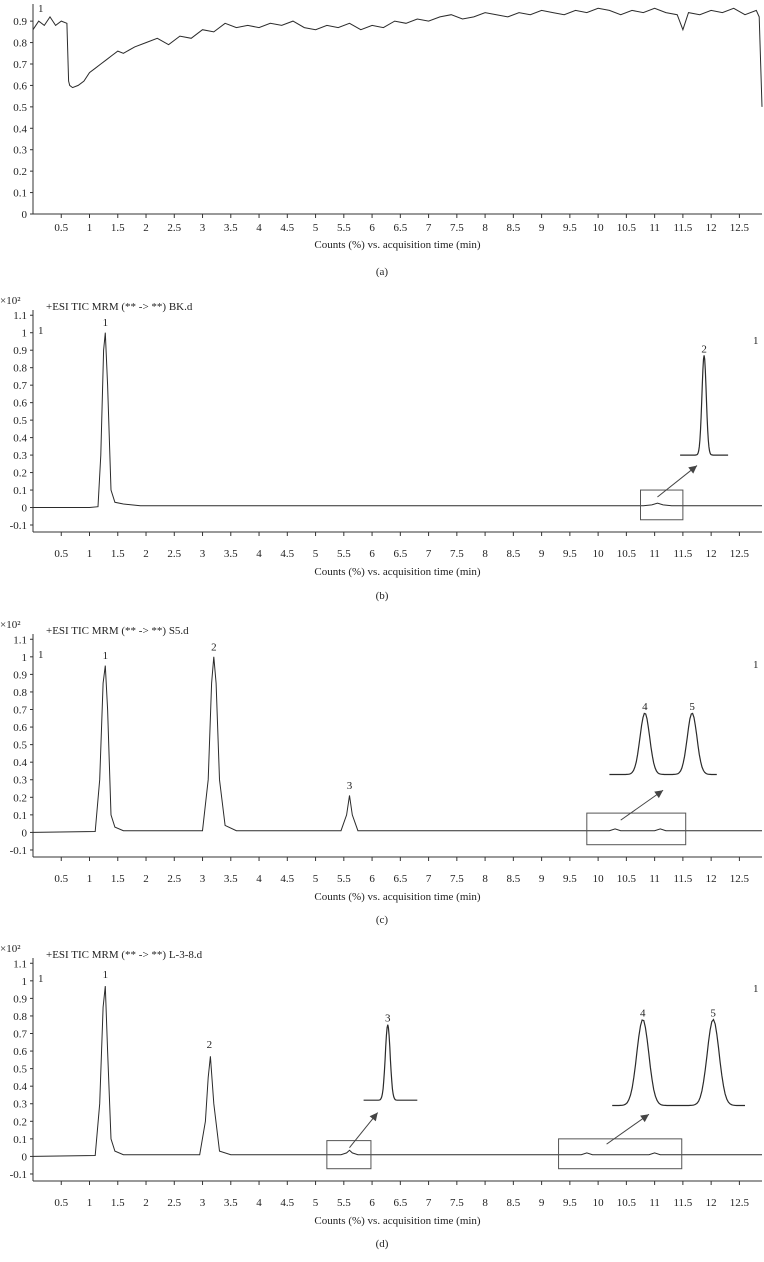  Describe the element at coordinates (259, 1203) in the screenshot. I see `x-tick-label: 4` at that location.